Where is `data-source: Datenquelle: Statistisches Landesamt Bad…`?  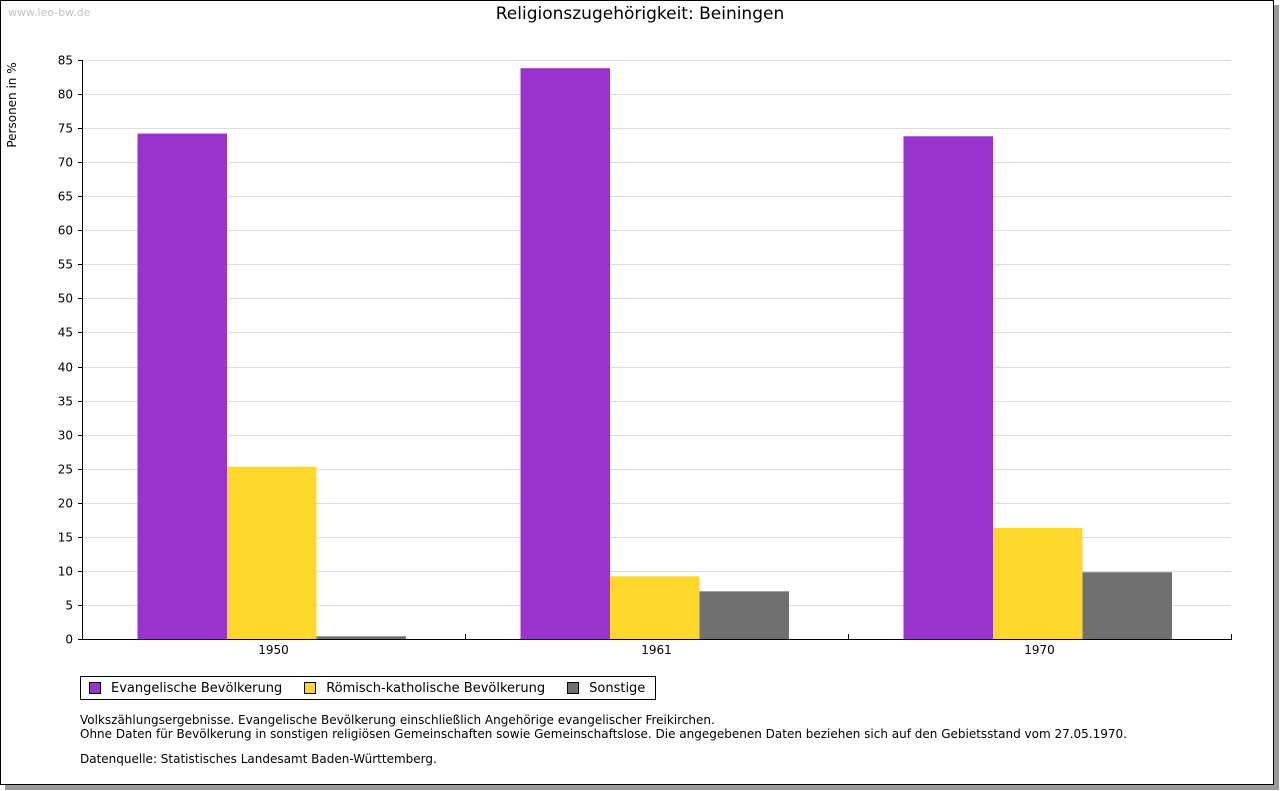
data-source: Datenquelle: Statistisches Landesamt Bad… is located at coordinates (258, 759).